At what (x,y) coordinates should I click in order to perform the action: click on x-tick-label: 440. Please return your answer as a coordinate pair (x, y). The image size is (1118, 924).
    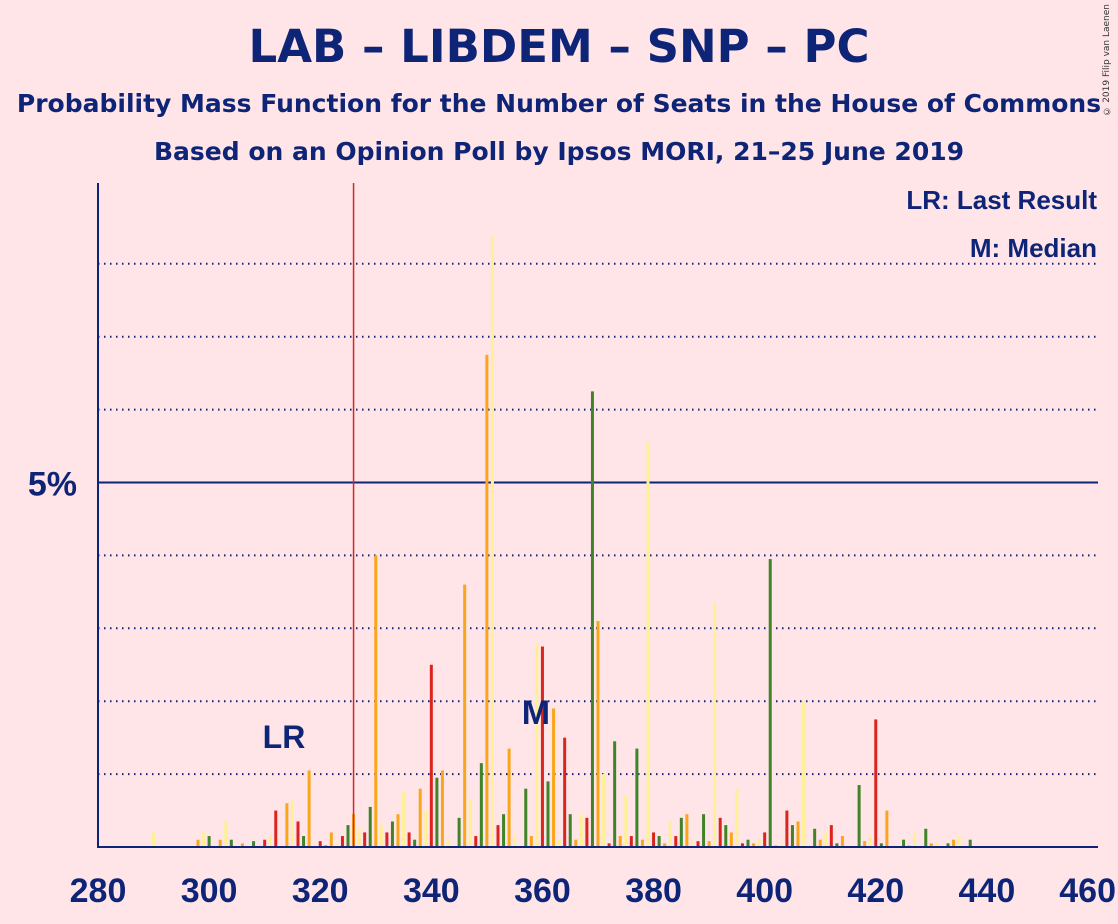
    Looking at the image, I should click on (987, 891).